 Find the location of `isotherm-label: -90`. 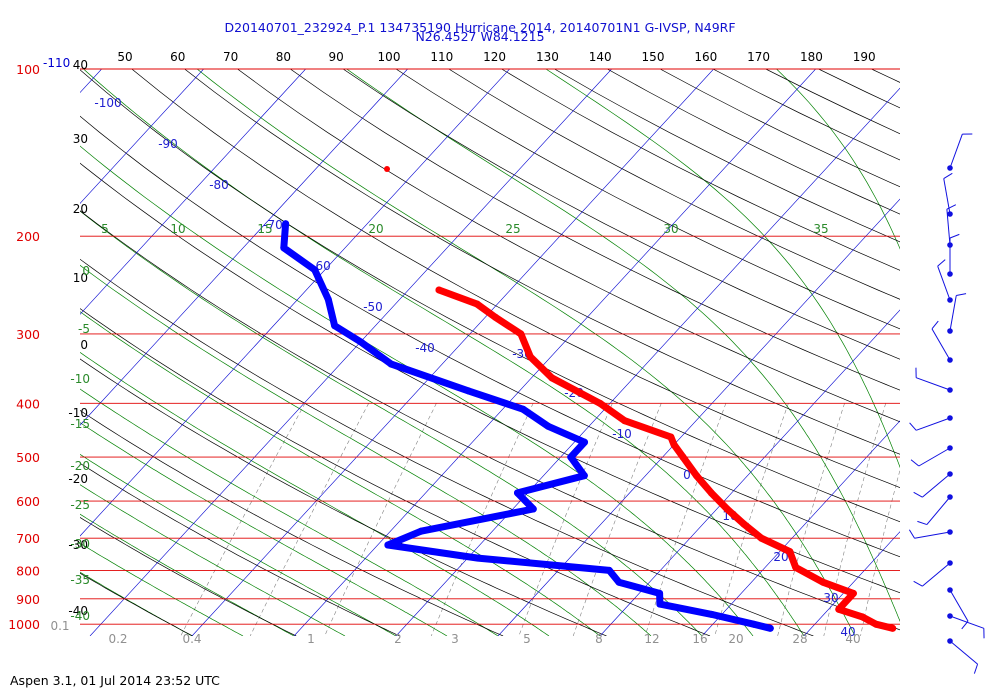

isotherm-label: -90 is located at coordinates (168, 144).